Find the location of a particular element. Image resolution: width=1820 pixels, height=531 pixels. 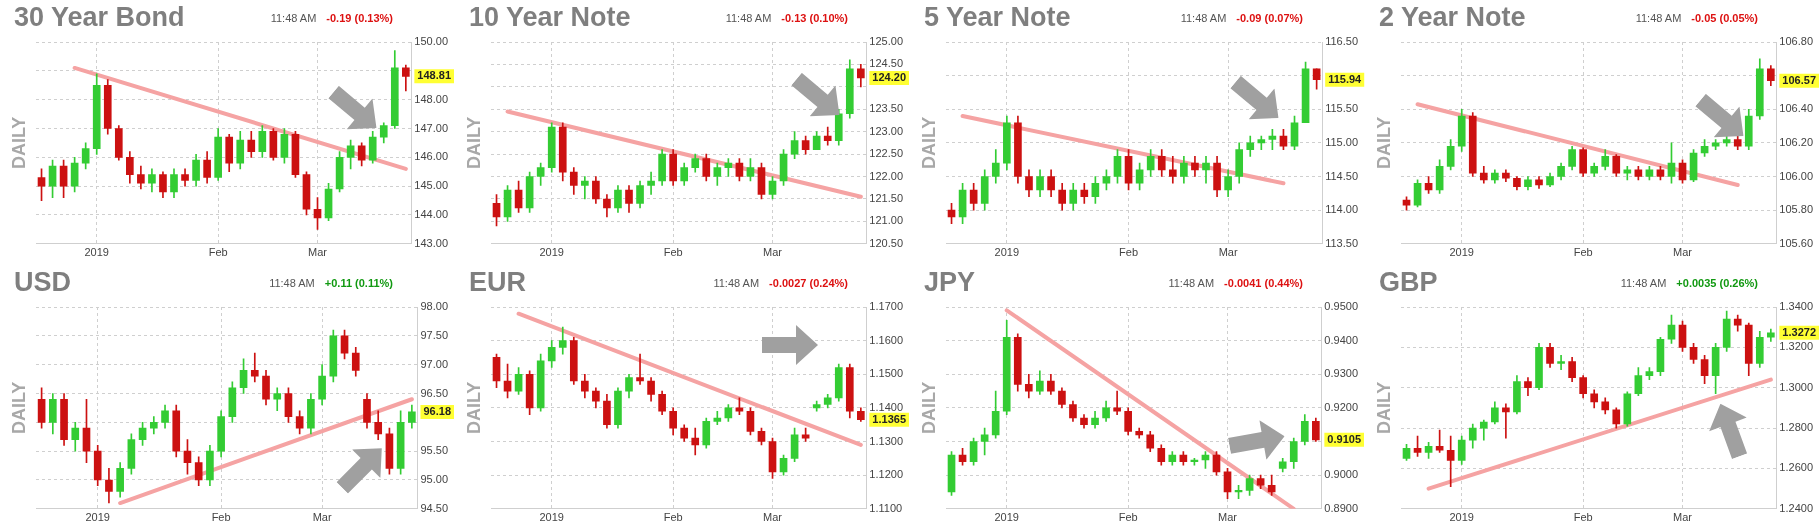

y-tick-label: 97.50 is located at coordinates (434, 334).